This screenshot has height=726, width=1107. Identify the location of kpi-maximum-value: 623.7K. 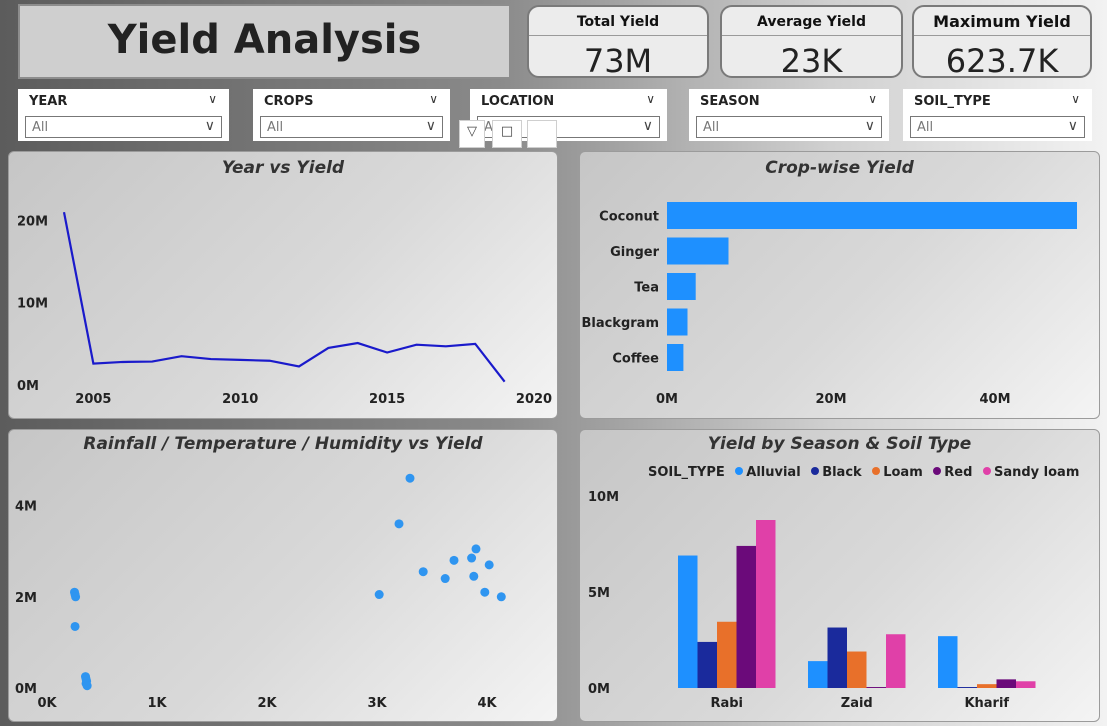
(1002, 57).